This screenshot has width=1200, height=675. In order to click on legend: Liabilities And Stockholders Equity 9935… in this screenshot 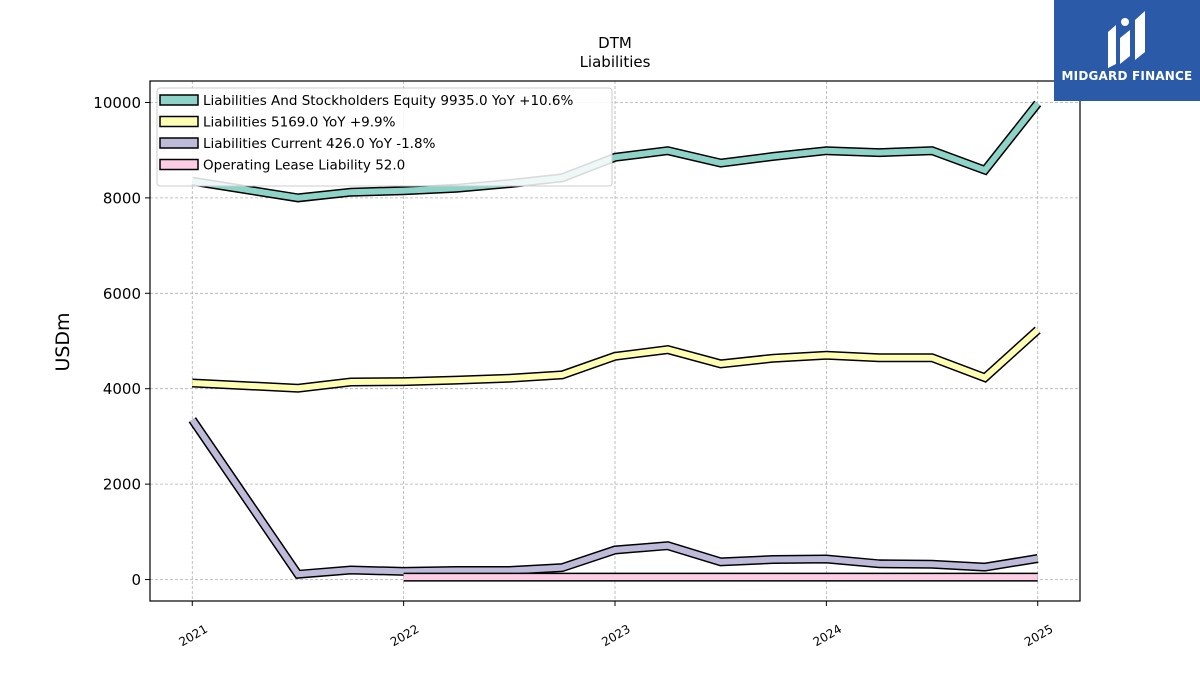, I will do `click(384, 137)`.